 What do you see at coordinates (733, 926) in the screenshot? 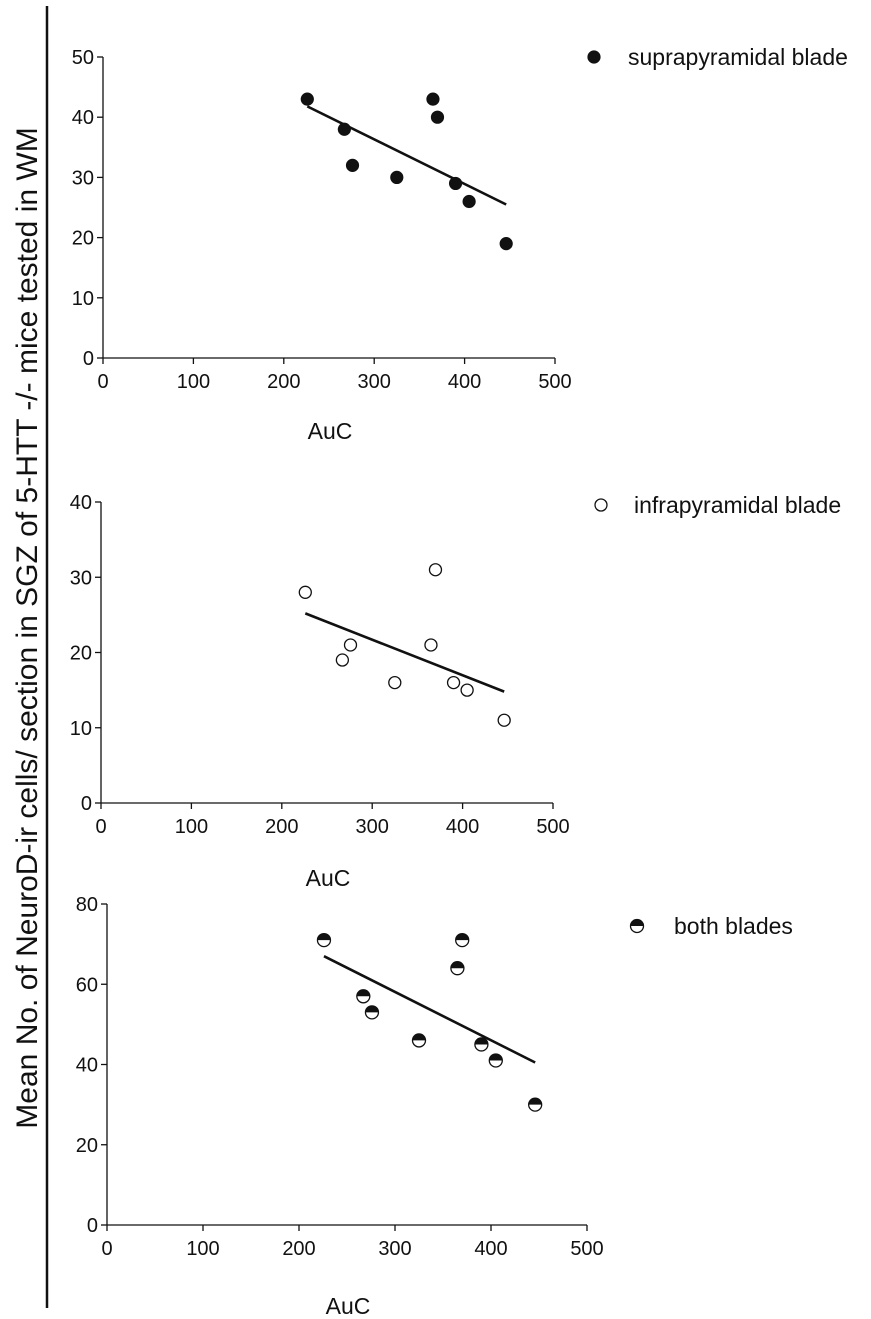
I see `legend-label: both blades` at bounding box center [733, 926].